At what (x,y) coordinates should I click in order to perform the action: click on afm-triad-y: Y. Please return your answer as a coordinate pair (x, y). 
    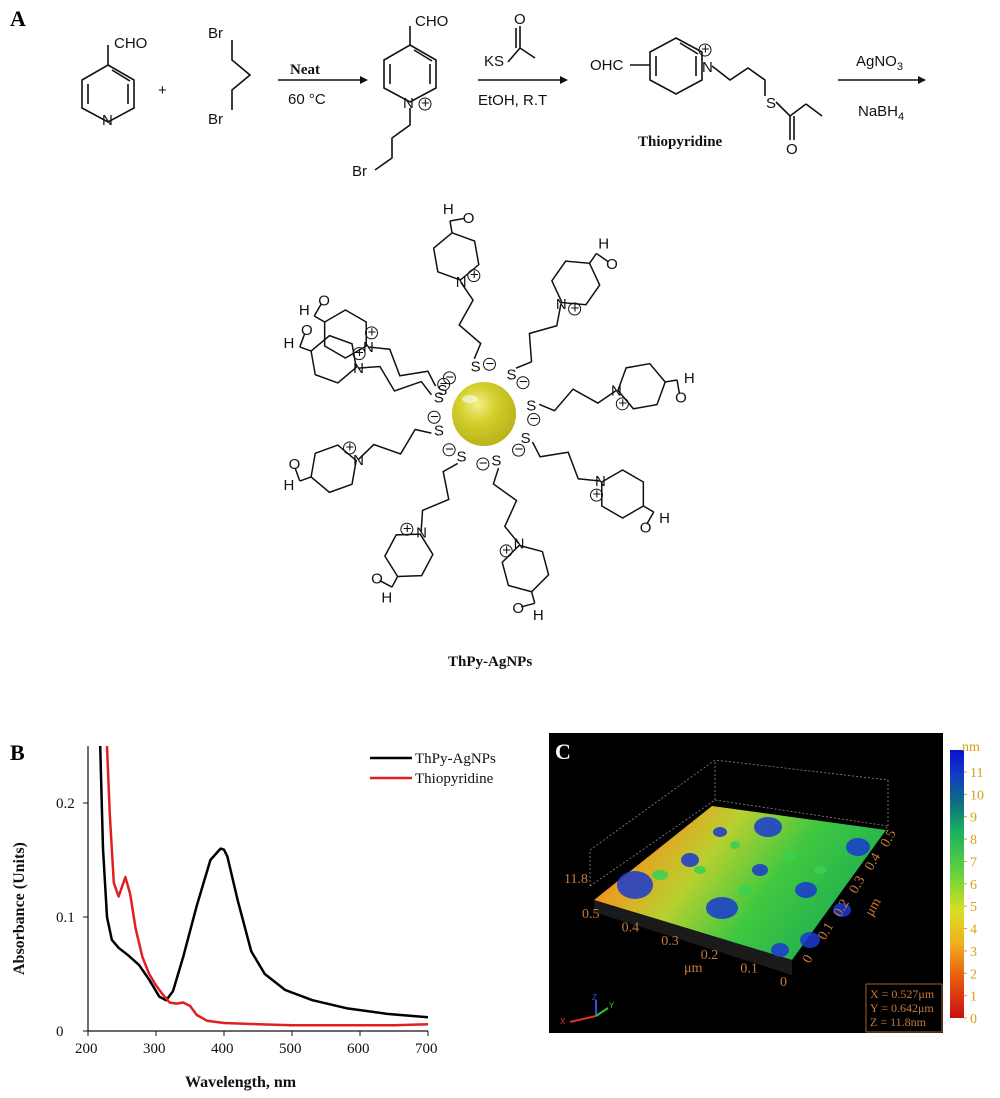
    Looking at the image, I should click on (612, 1005).